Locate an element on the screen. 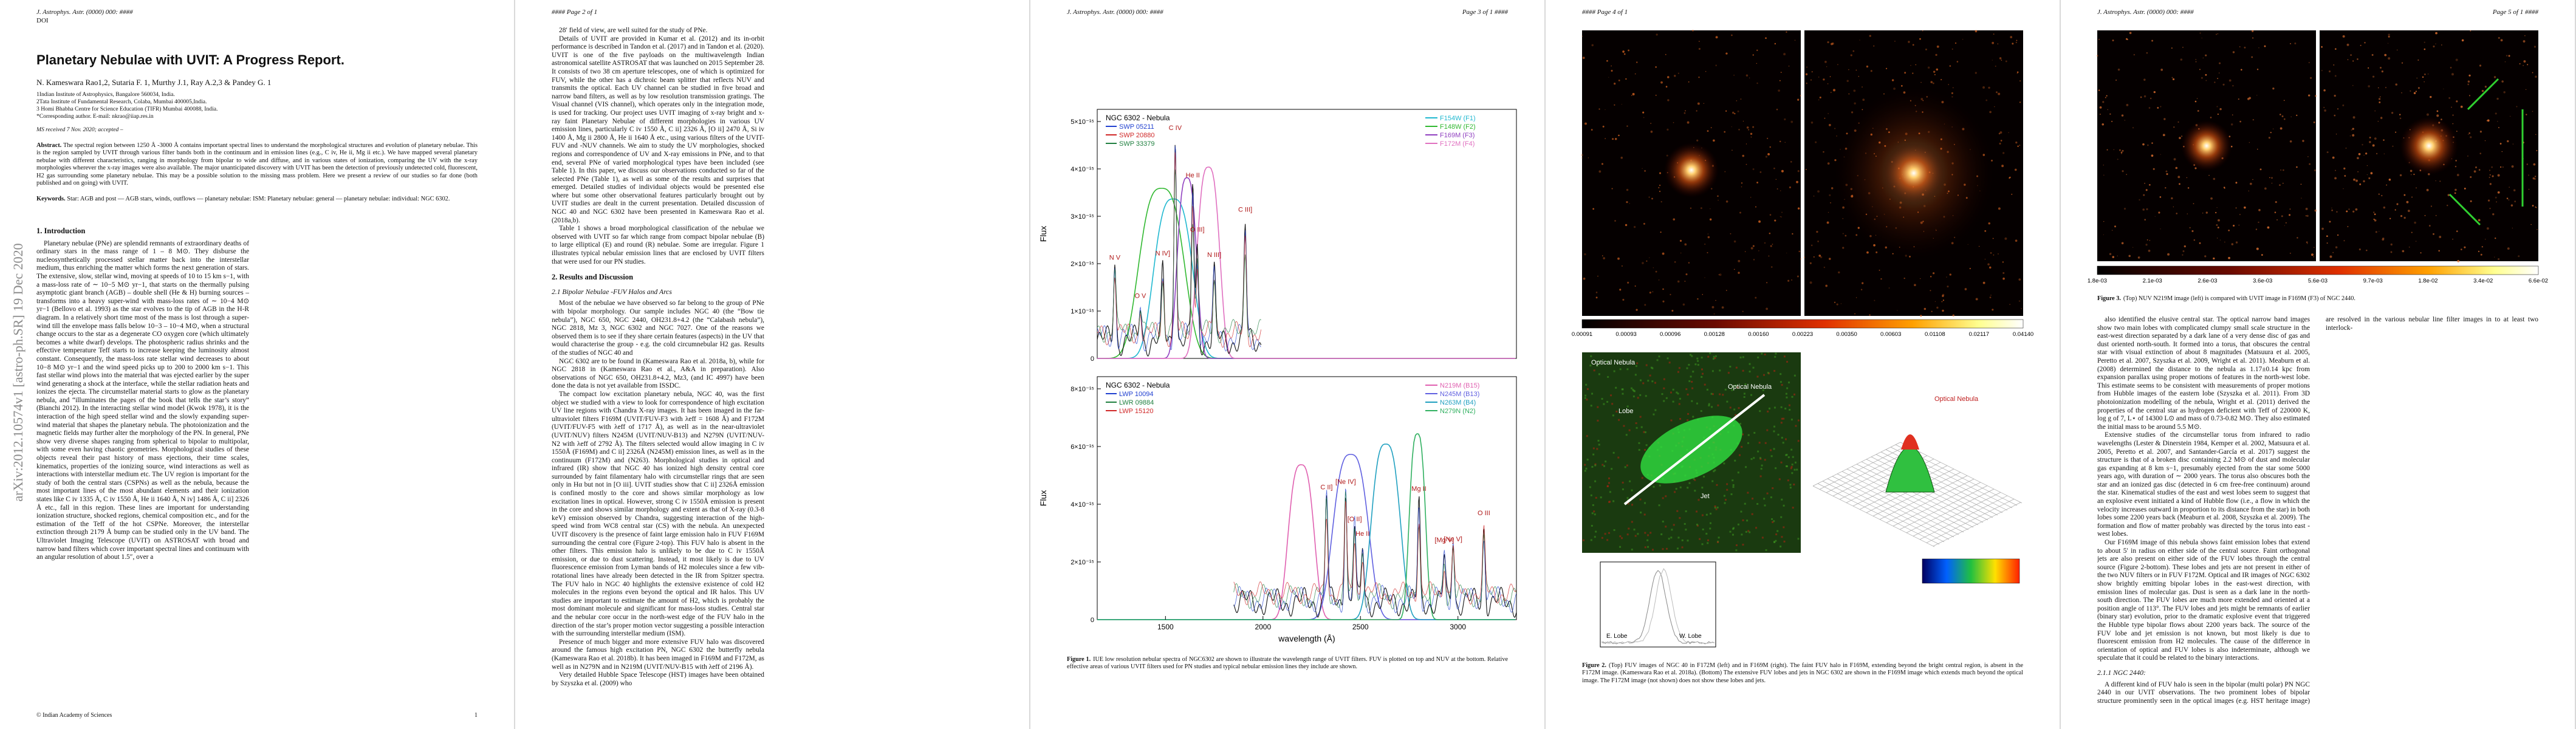 The image size is (2576, 729). colorbar is located at coordinates (2318, 270).